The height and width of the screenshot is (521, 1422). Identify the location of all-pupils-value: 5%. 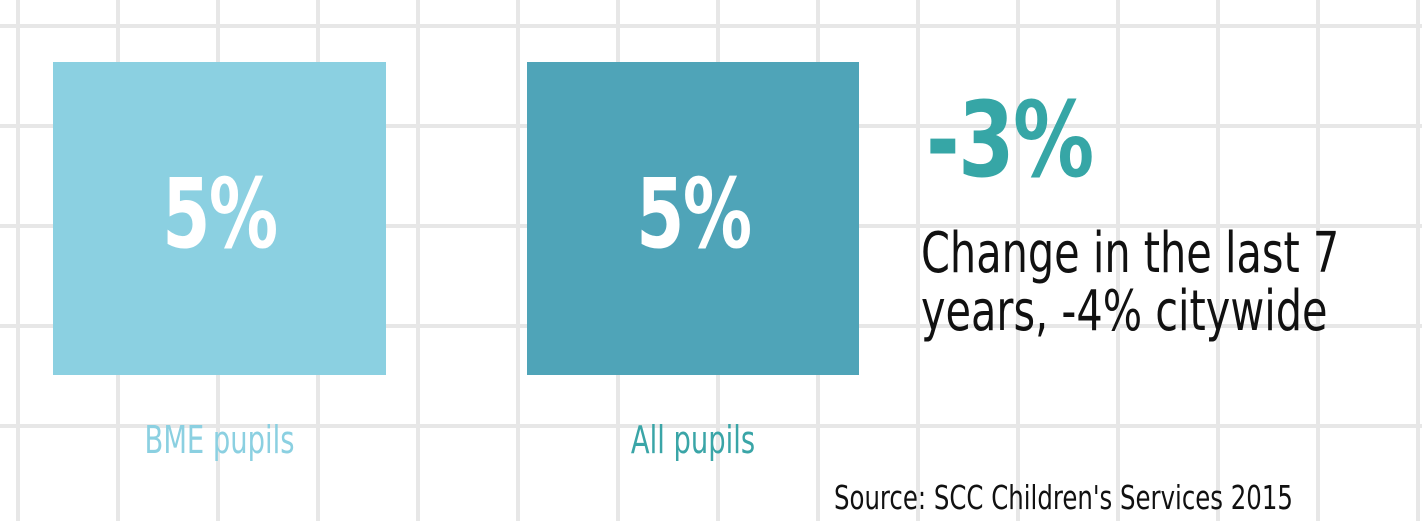
(693, 213).